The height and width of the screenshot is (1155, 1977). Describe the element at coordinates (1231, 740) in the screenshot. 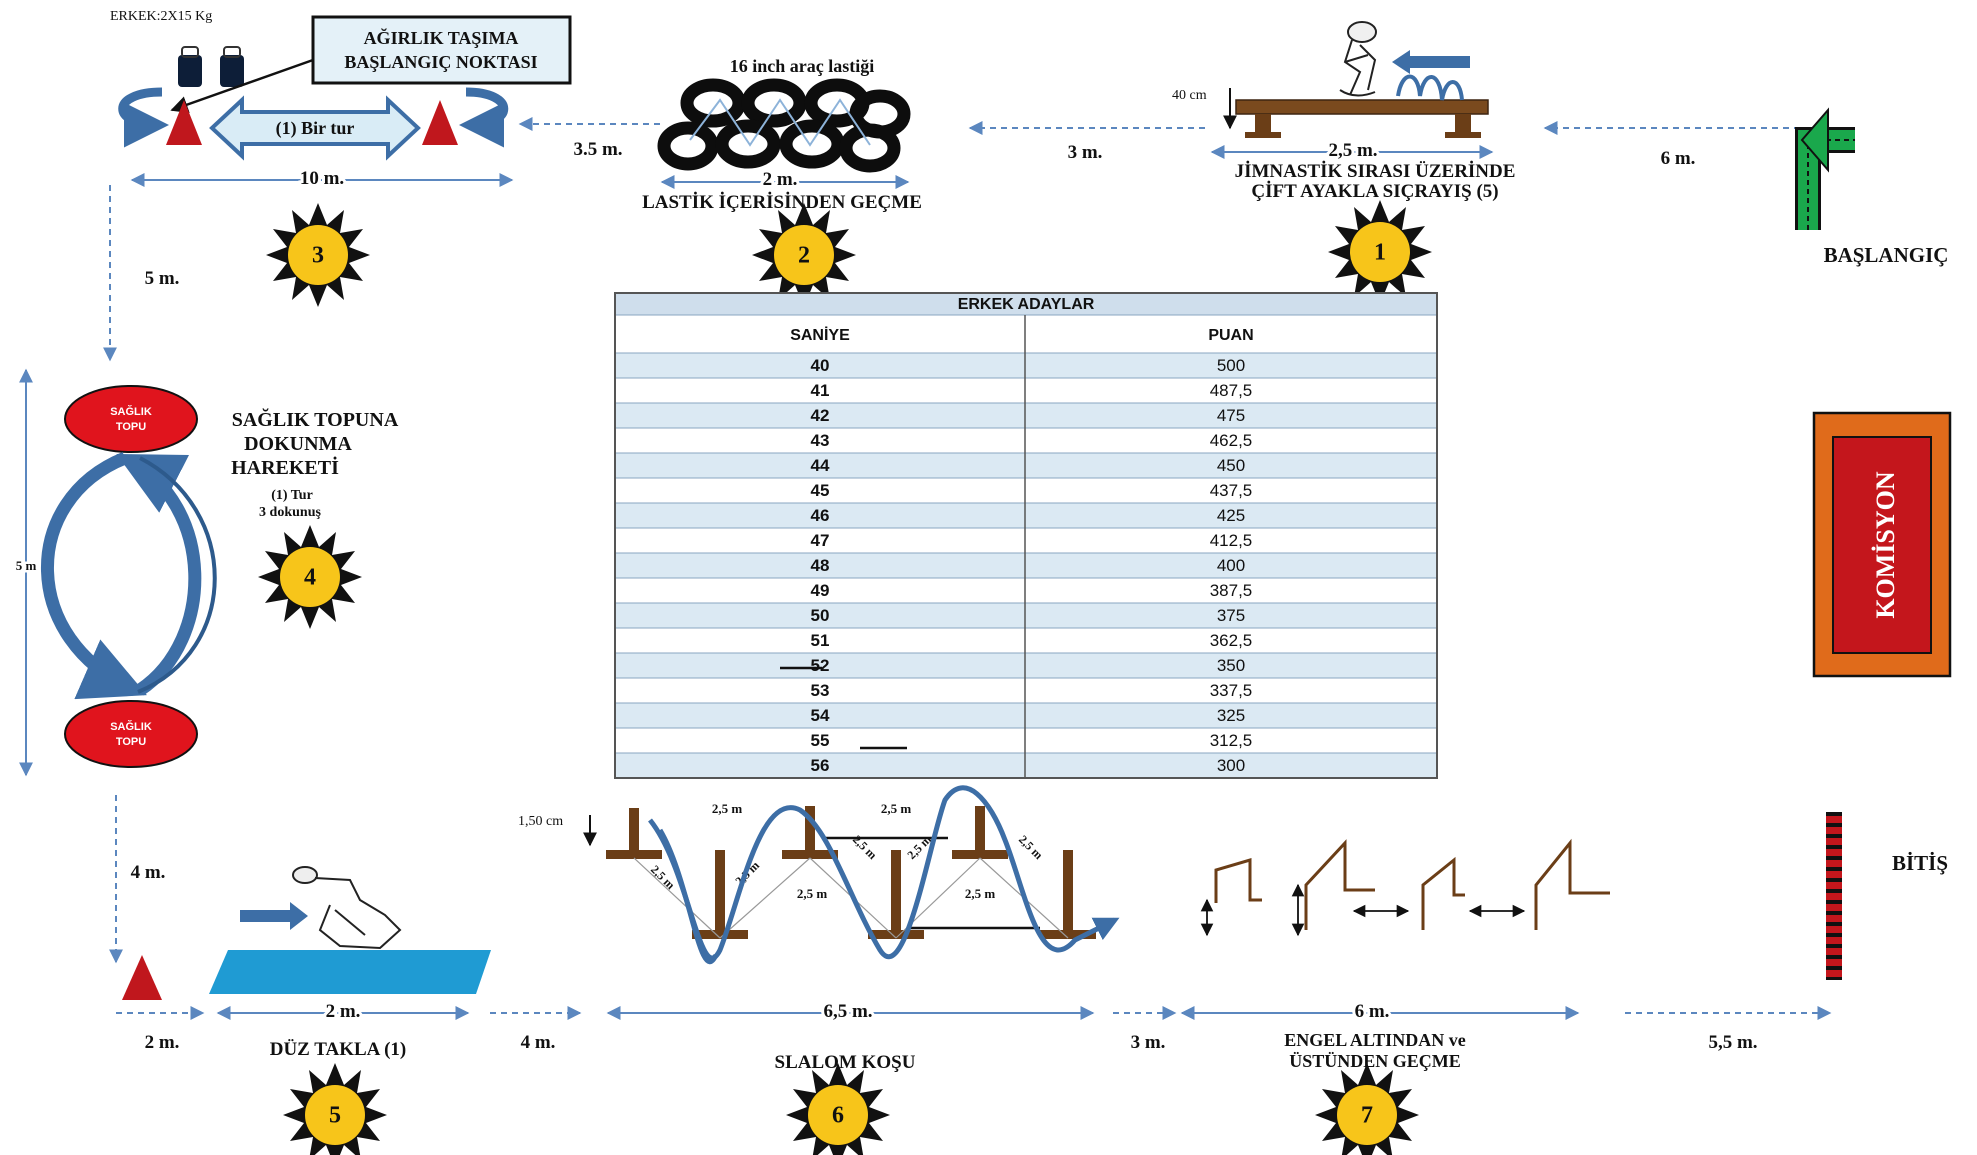

I see `table-cell-puan: 312,5` at that location.